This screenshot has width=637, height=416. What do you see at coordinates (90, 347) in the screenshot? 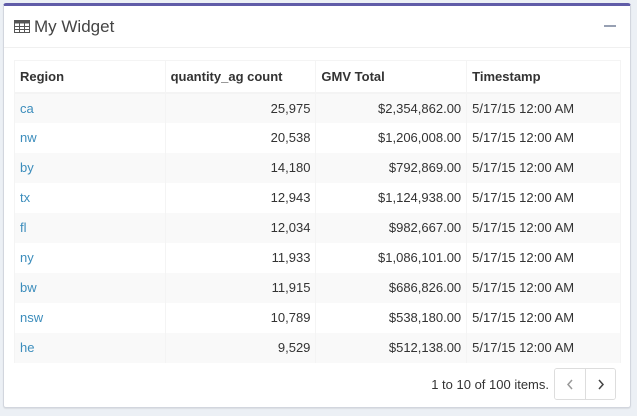
I see `cell-region: he` at bounding box center [90, 347].